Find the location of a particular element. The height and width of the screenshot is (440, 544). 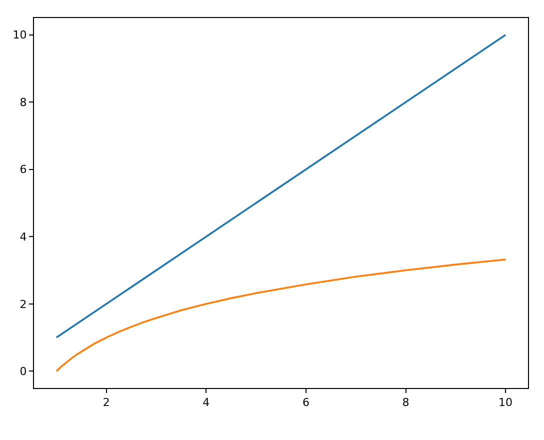

y-tick-label: 8 is located at coordinates (23, 102).